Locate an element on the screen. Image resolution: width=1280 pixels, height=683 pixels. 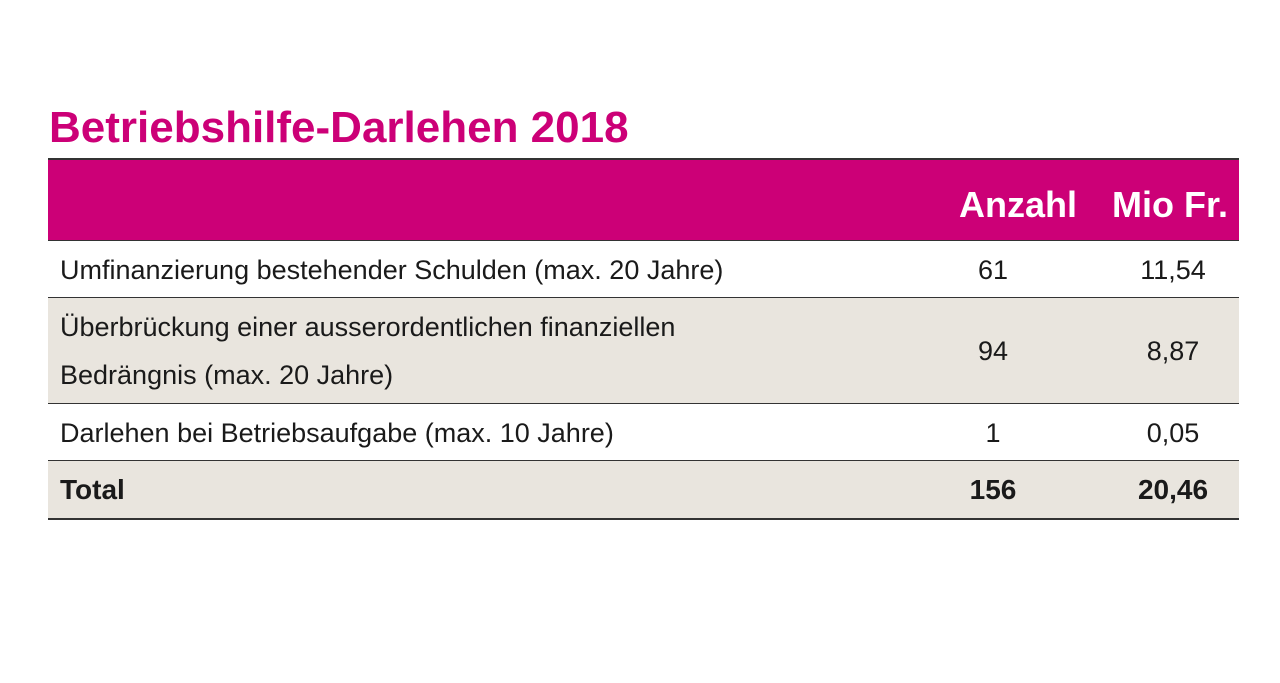
row-anzahl: 94 is located at coordinates (993, 351).